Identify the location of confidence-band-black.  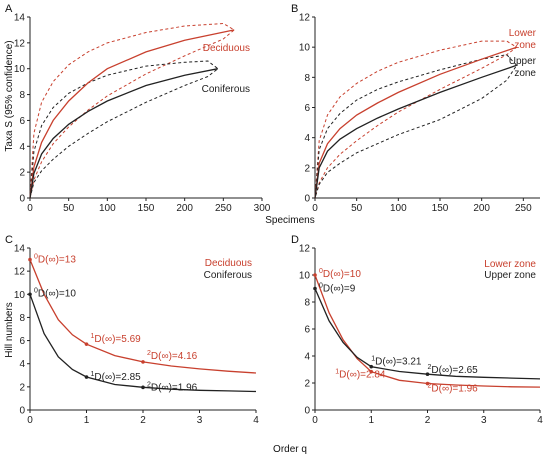
(124, 129).